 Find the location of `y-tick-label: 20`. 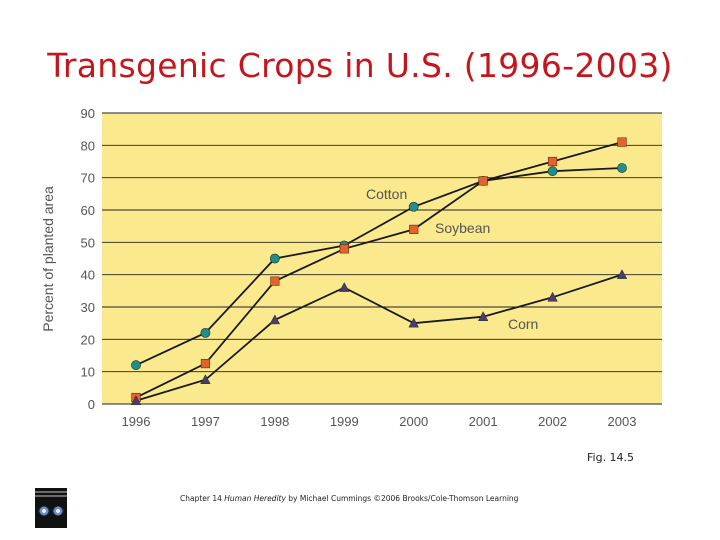

y-tick-label: 20 is located at coordinates (88, 339).